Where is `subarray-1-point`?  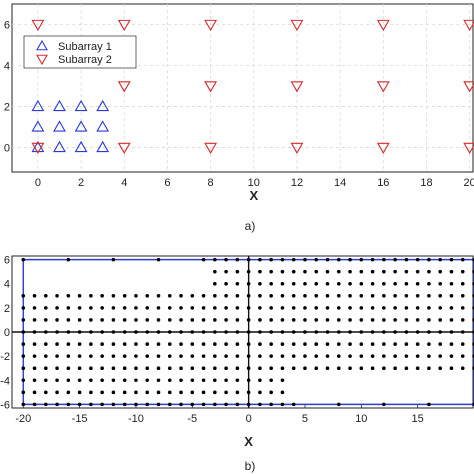
subarray-1-point is located at coordinates (103, 146).